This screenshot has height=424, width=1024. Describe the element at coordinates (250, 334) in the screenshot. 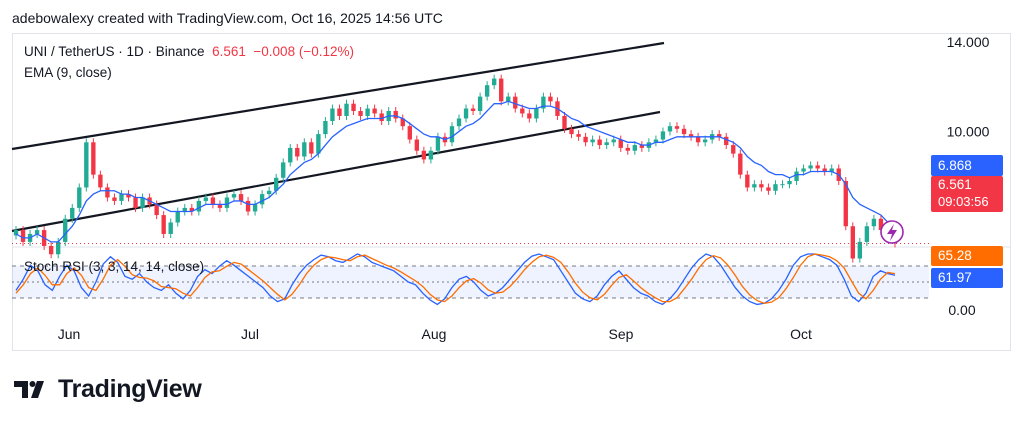

I see `x-tick-label: Jul` at that location.